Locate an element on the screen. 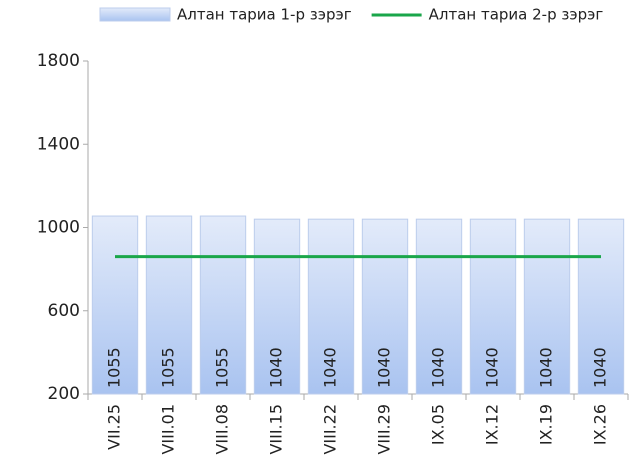 The width and height of the screenshot is (638, 473). x-tick-label: VIII.08 is located at coordinates (222, 429).